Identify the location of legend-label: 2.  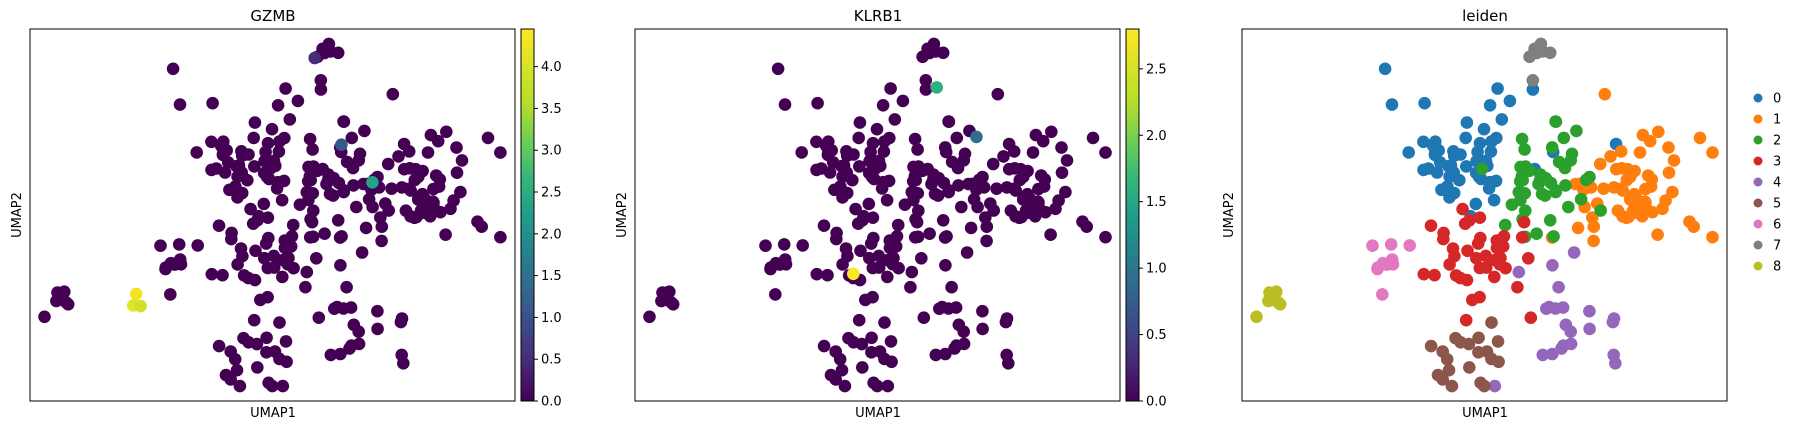
(1777, 141).